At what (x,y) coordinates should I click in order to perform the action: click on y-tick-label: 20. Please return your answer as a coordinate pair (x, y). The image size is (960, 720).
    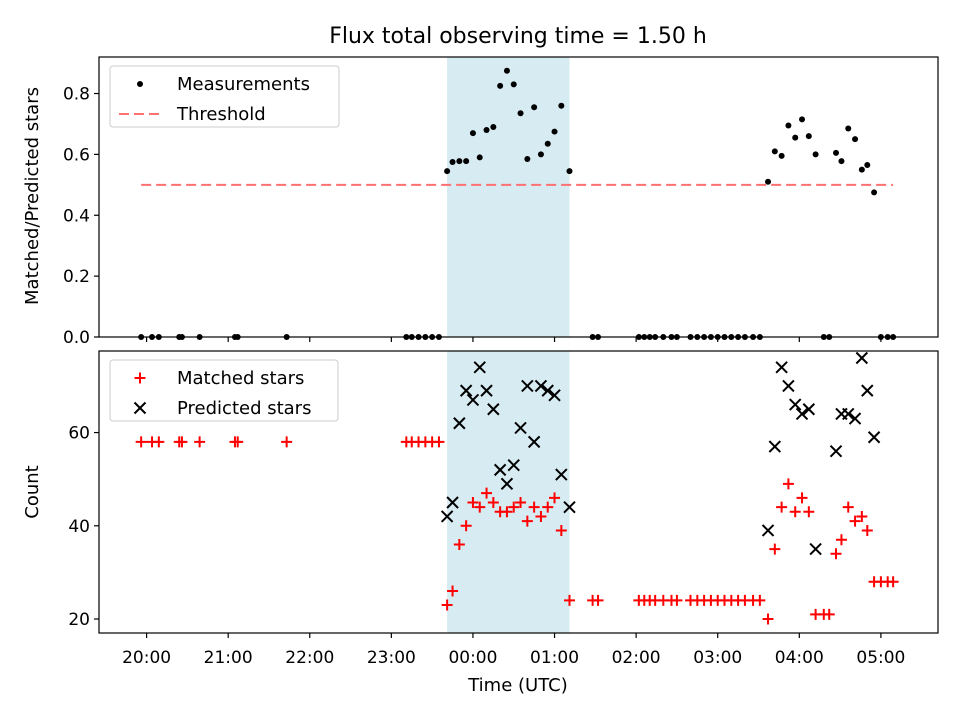
    Looking at the image, I should click on (79, 620).